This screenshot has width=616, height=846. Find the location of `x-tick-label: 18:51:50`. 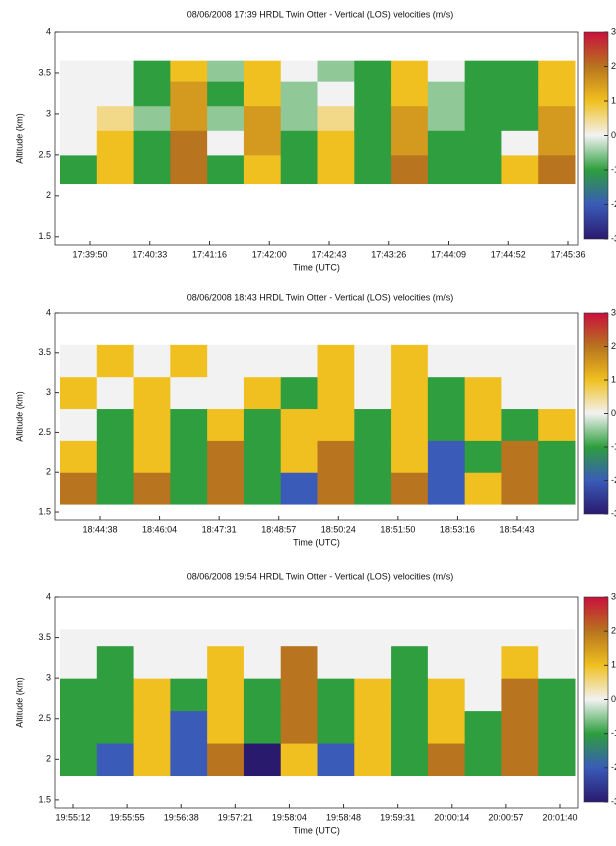

x-tick-label: 18:51:50 is located at coordinates (397, 529).